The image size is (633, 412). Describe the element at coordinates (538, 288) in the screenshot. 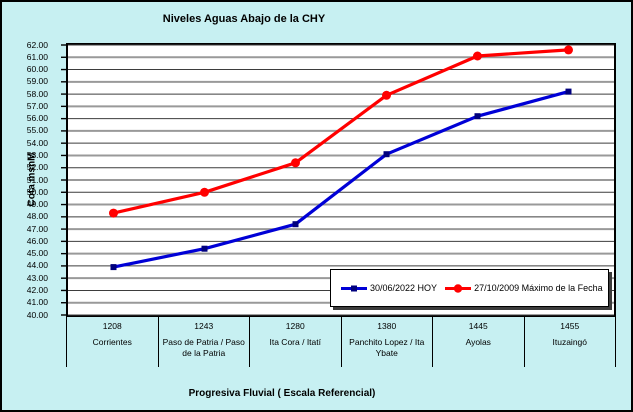

I see `legend-label: 27/10/2009 Máximo de la Fecha` at that location.